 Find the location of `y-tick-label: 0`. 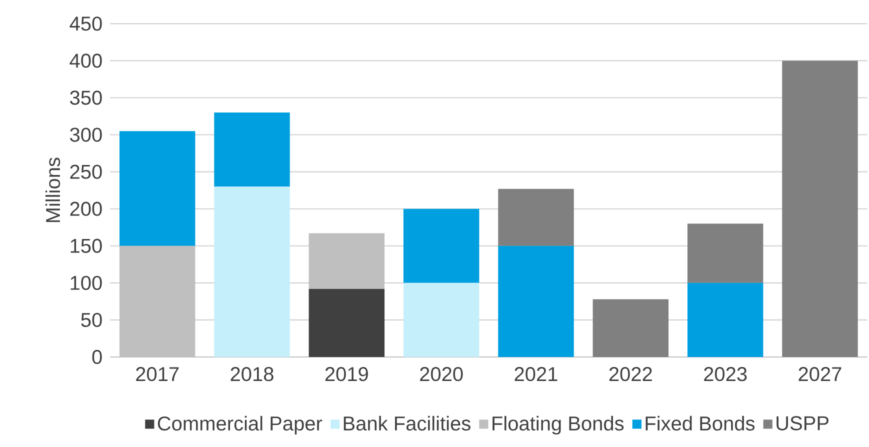

y-tick-label: 0 is located at coordinates (97, 357).